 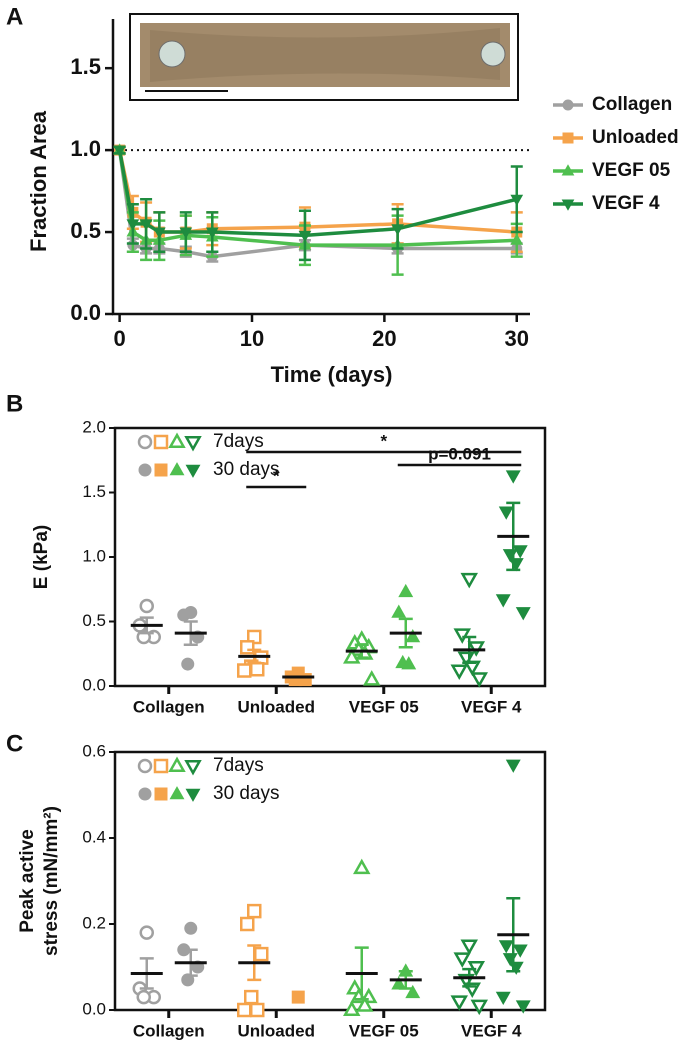 I want to click on y-axis-label: stress (mN/mm²), so click(x=51, y=881).